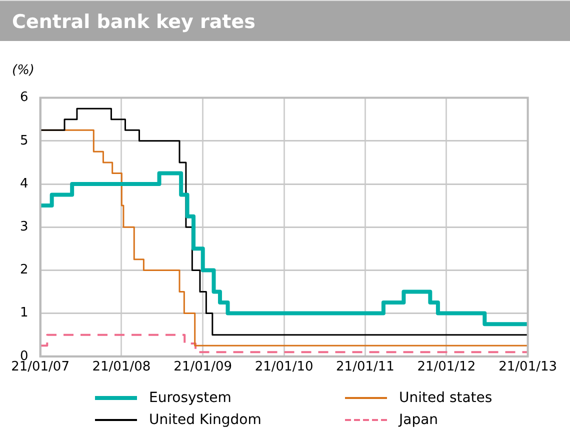 This screenshot has height=439, width=570. What do you see at coordinates (24, 313) in the screenshot?
I see `y-tick-label: 1` at bounding box center [24, 313].